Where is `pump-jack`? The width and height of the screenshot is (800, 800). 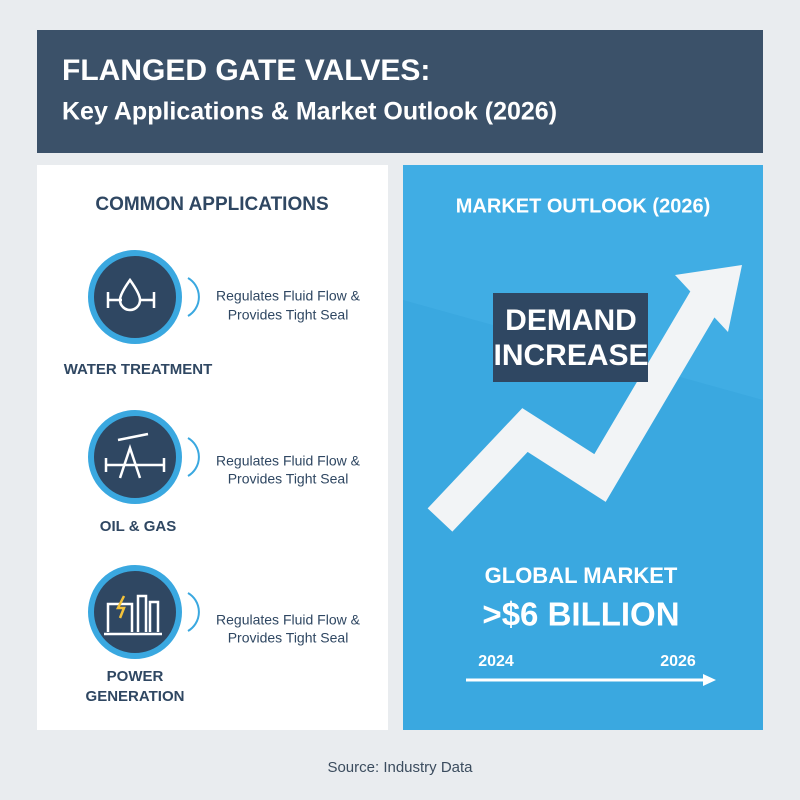 pump-jack is located at coordinates (135, 455).